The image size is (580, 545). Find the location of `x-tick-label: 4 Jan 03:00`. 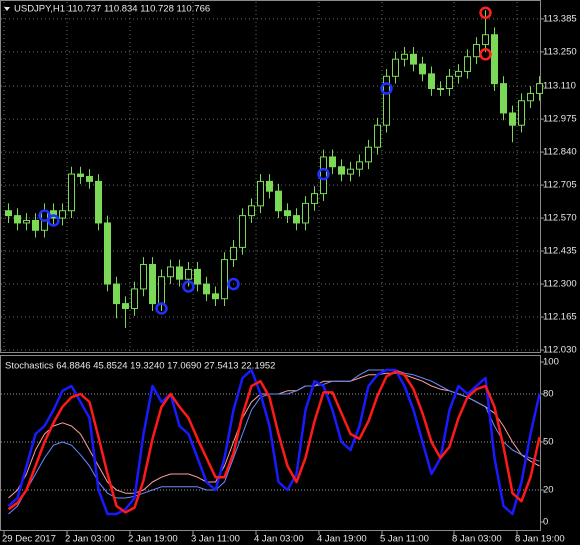

x-tick-label: 4 Jan 03:00 is located at coordinates (279, 539).